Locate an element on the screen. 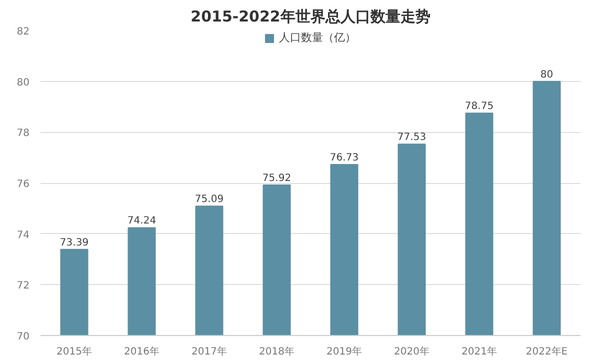 This screenshot has width=600, height=360. x-tick-label: 2022年E is located at coordinates (547, 352).